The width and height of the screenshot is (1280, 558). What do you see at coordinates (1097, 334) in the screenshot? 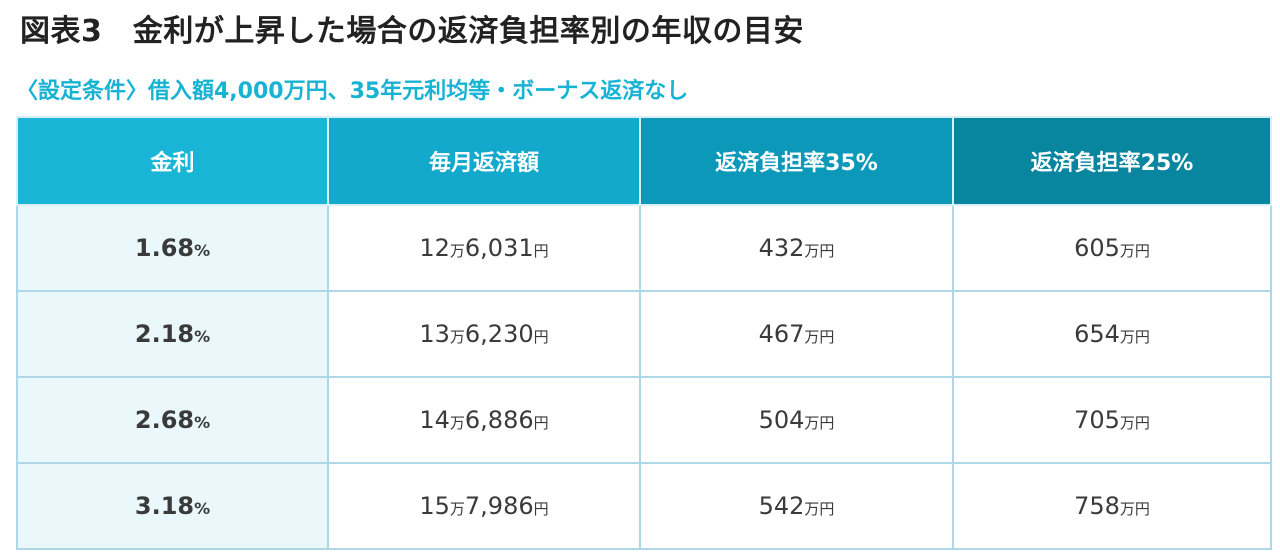
I see `income-25-value: 654` at bounding box center [1097, 334].